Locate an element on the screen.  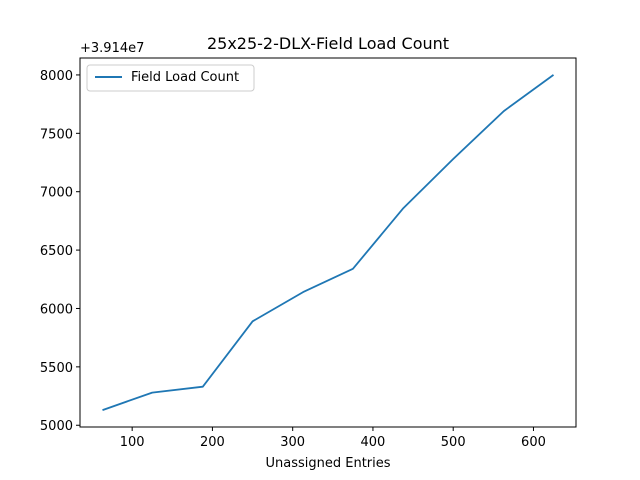
y-tick-label: 5000 is located at coordinates (56, 426).